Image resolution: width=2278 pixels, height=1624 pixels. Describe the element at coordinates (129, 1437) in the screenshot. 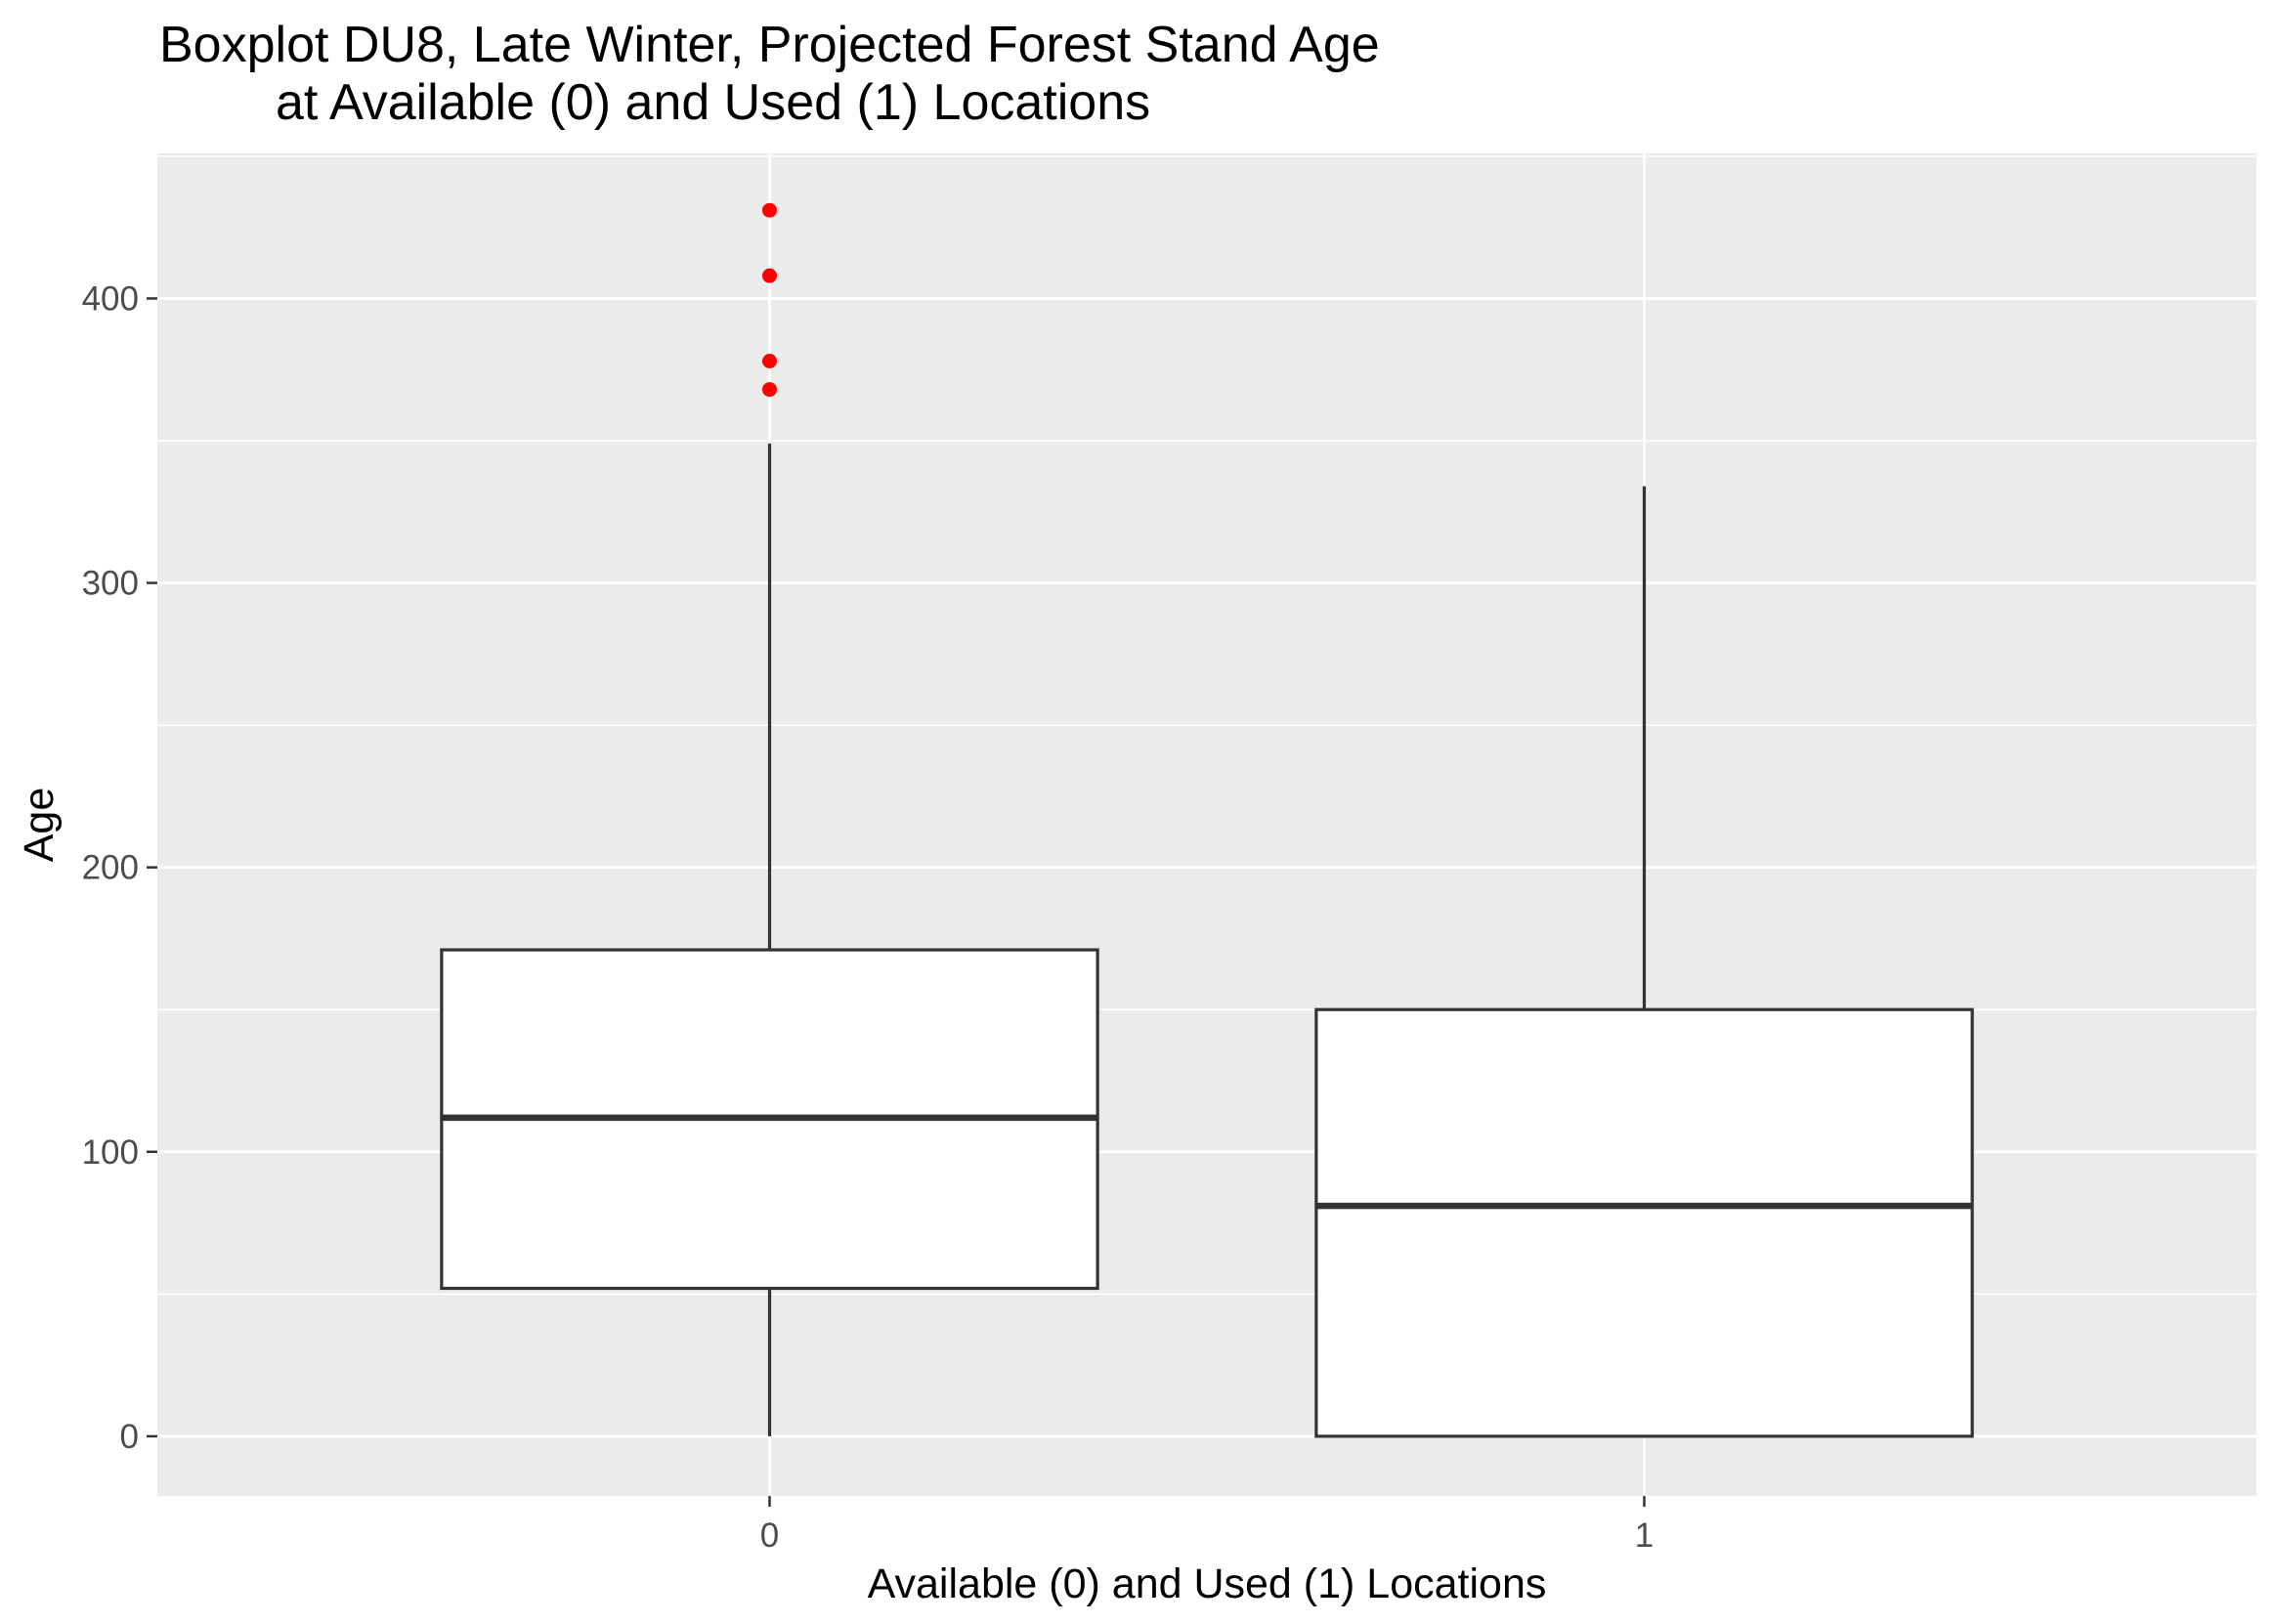

I see `y-tick-label: 0` at that location.